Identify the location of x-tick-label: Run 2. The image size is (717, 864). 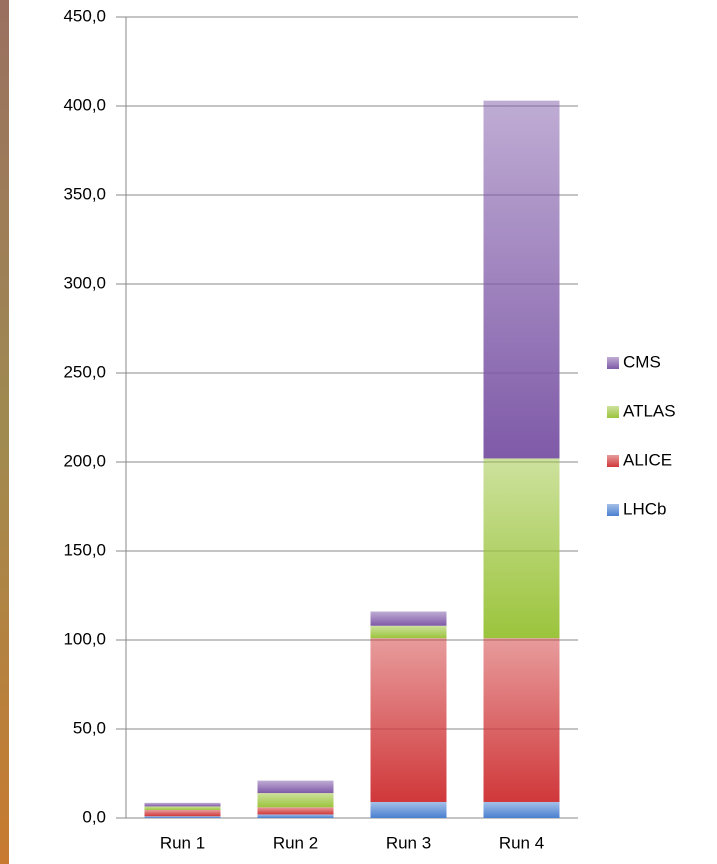
(295, 842).